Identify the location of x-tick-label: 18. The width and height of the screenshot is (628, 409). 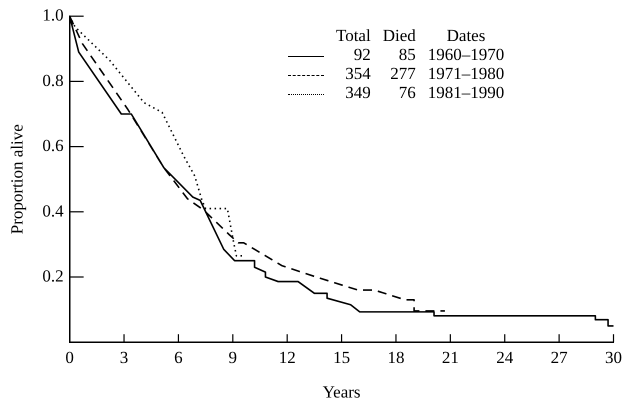
(395, 357).